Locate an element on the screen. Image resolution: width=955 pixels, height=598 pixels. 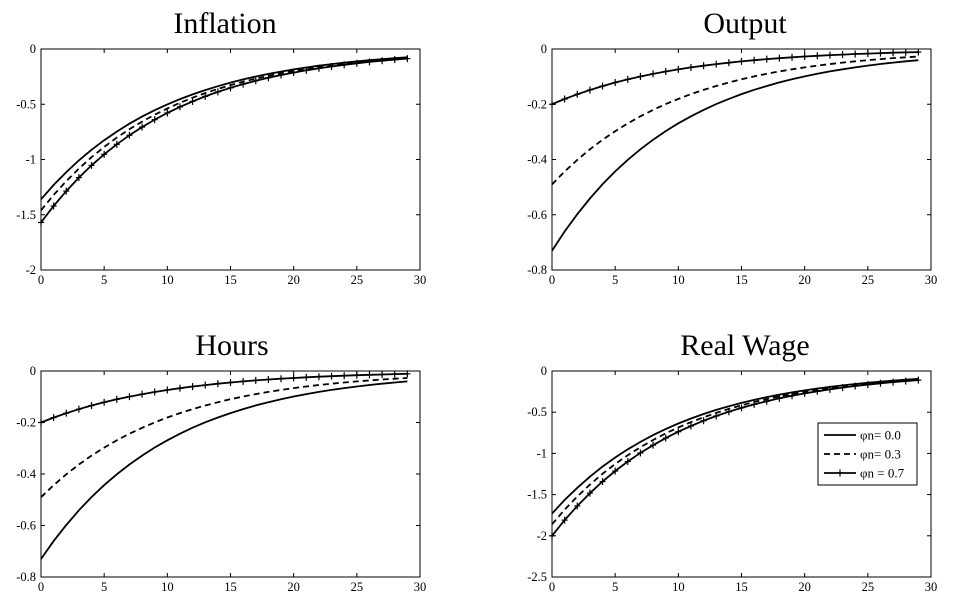
y-tick-label: -1 is located at coordinates (31, 160).